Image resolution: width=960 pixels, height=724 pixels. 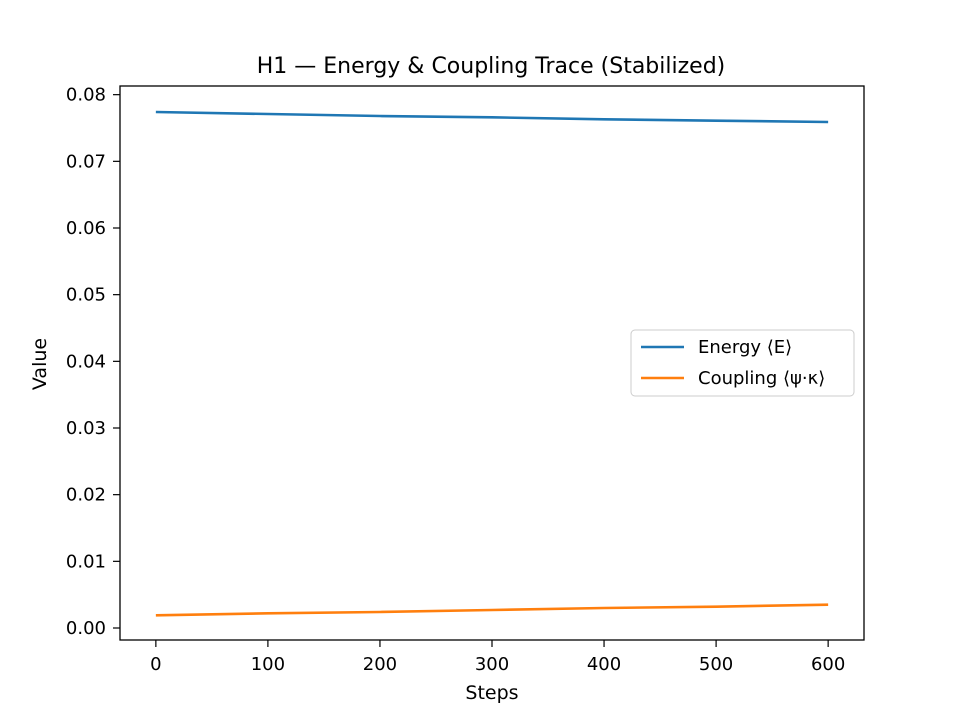 What do you see at coordinates (492, 117) in the screenshot?
I see `series-line-energy` at bounding box center [492, 117].